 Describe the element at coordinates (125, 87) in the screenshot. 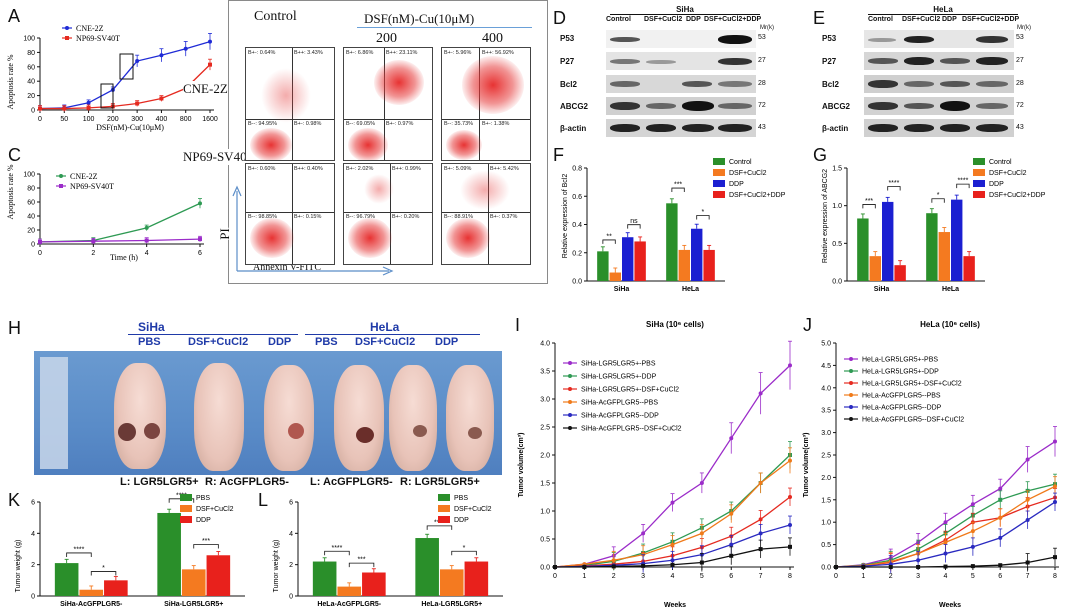

I see `series-line` at that location.